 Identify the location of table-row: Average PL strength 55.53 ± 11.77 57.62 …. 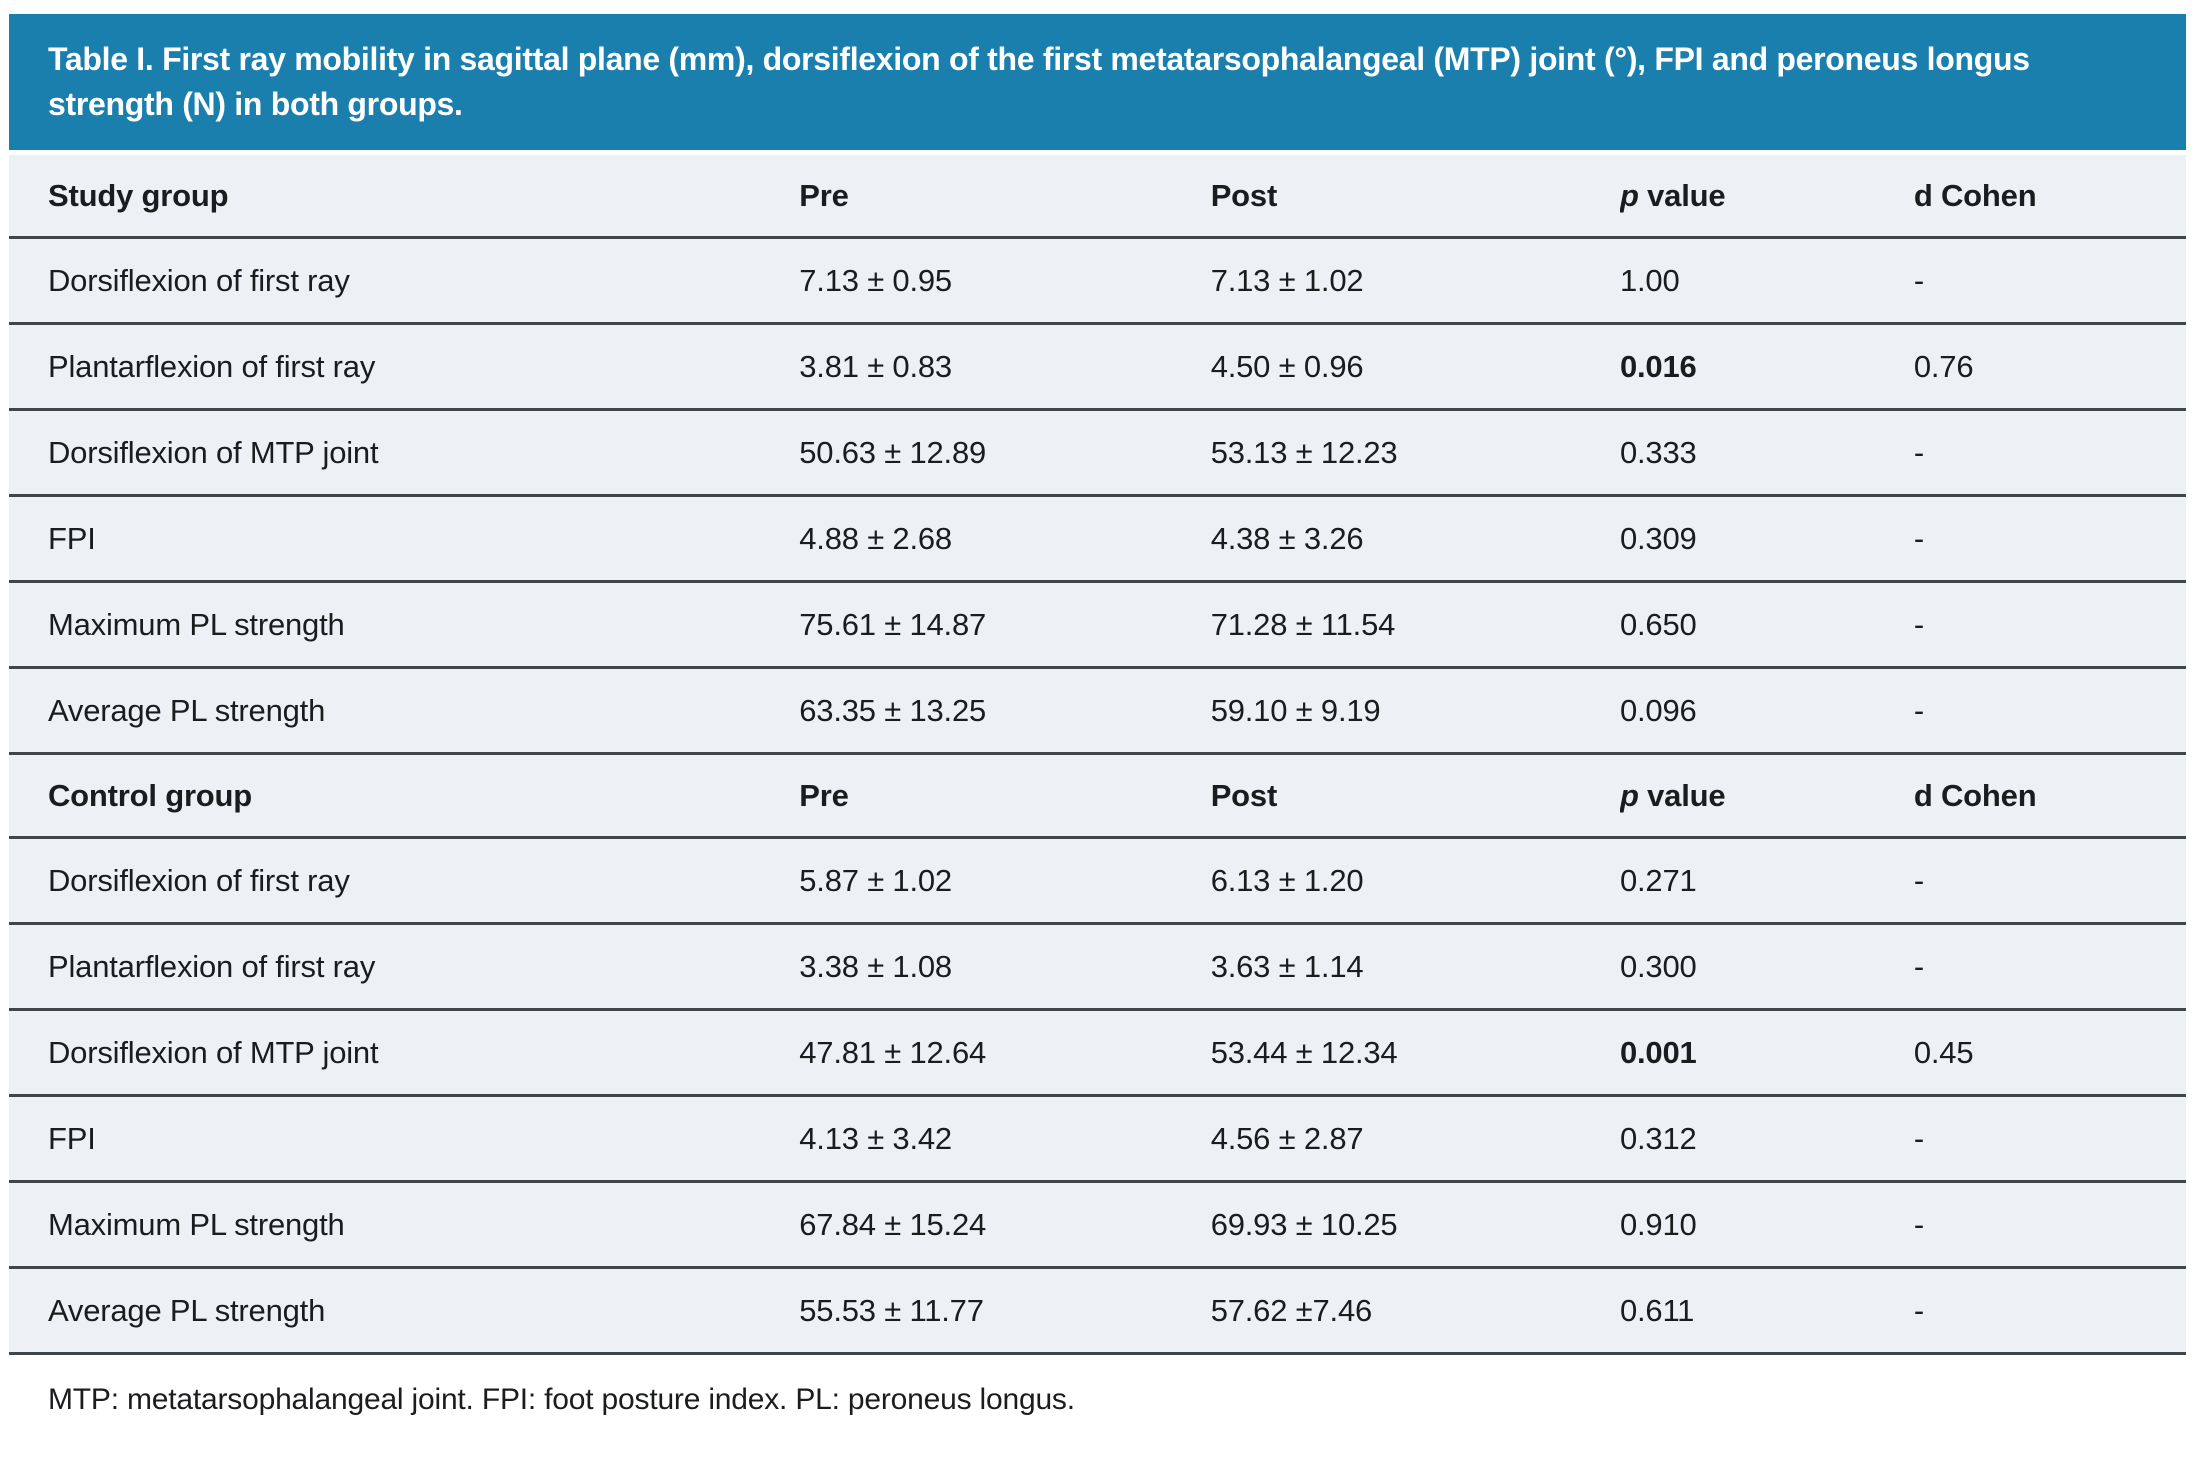
(1097, 1312).